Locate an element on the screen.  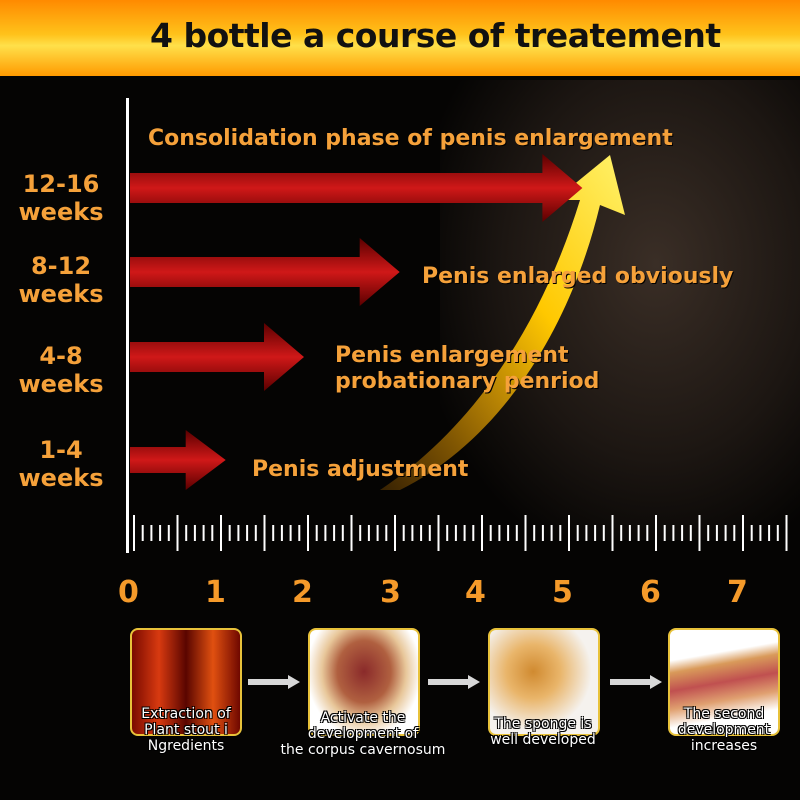
title-banner: 4 bottle a course of treatement is located at coordinates (400, 38).